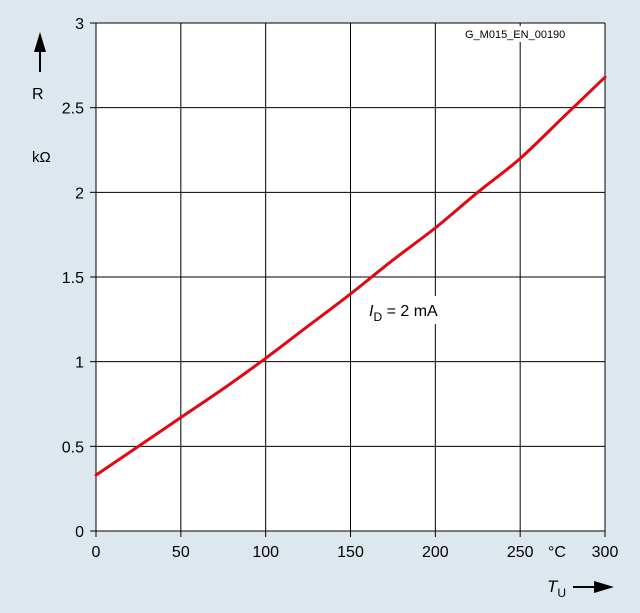 This screenshot has width=640, height=613. What do you see at coordinates (557, 552) in the screenshot?
I see `x-axis-unit: °C` at bounding box center [557, 552].